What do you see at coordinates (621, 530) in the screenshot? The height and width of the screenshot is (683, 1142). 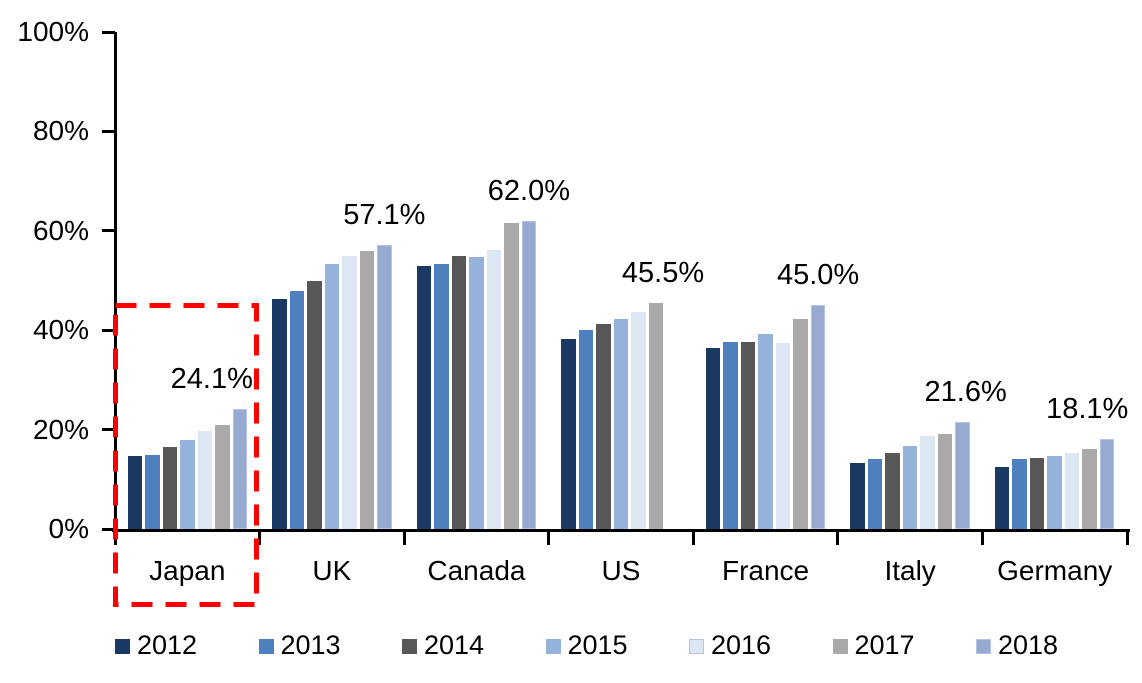 I see `x-axis-line` at bounding box center [621, 530].